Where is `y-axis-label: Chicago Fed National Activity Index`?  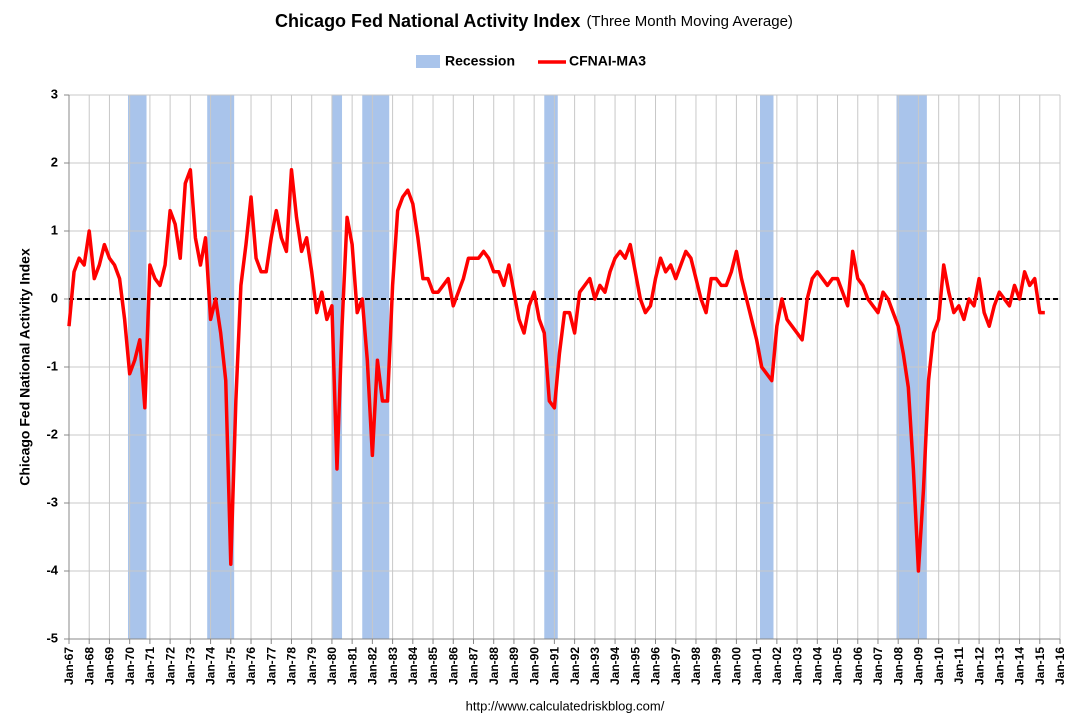 y-axis-label: Chicago Fed National Activity Index is located at coordinates (25, 367).